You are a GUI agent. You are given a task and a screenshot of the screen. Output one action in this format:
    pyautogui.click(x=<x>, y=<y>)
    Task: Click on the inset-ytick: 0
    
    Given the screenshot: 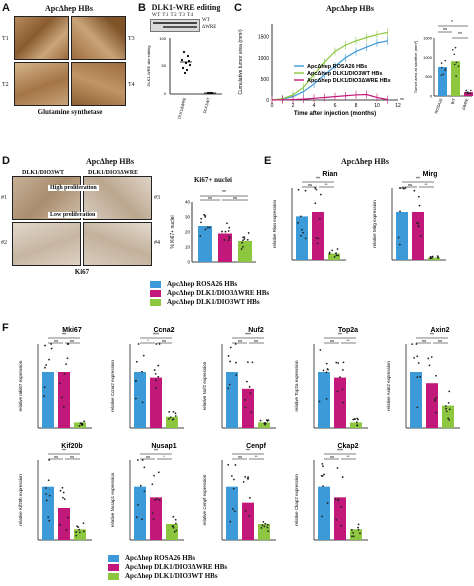 What is the action you would take?
    pyautogui.click(x=431, y=96)
    